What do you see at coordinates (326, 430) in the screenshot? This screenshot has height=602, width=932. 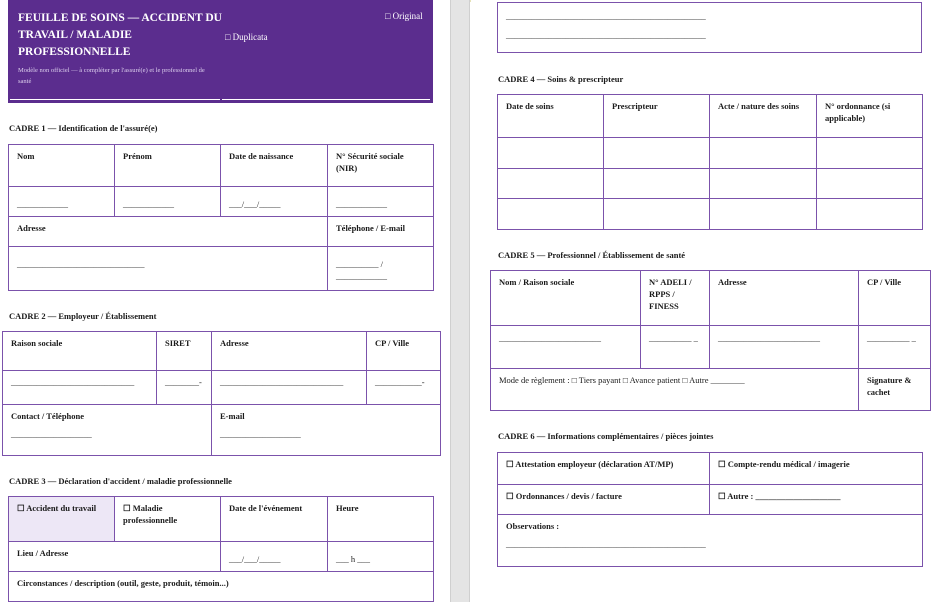 I see `email-cell: E-mail ___________________` at bounding box center [326, 430].